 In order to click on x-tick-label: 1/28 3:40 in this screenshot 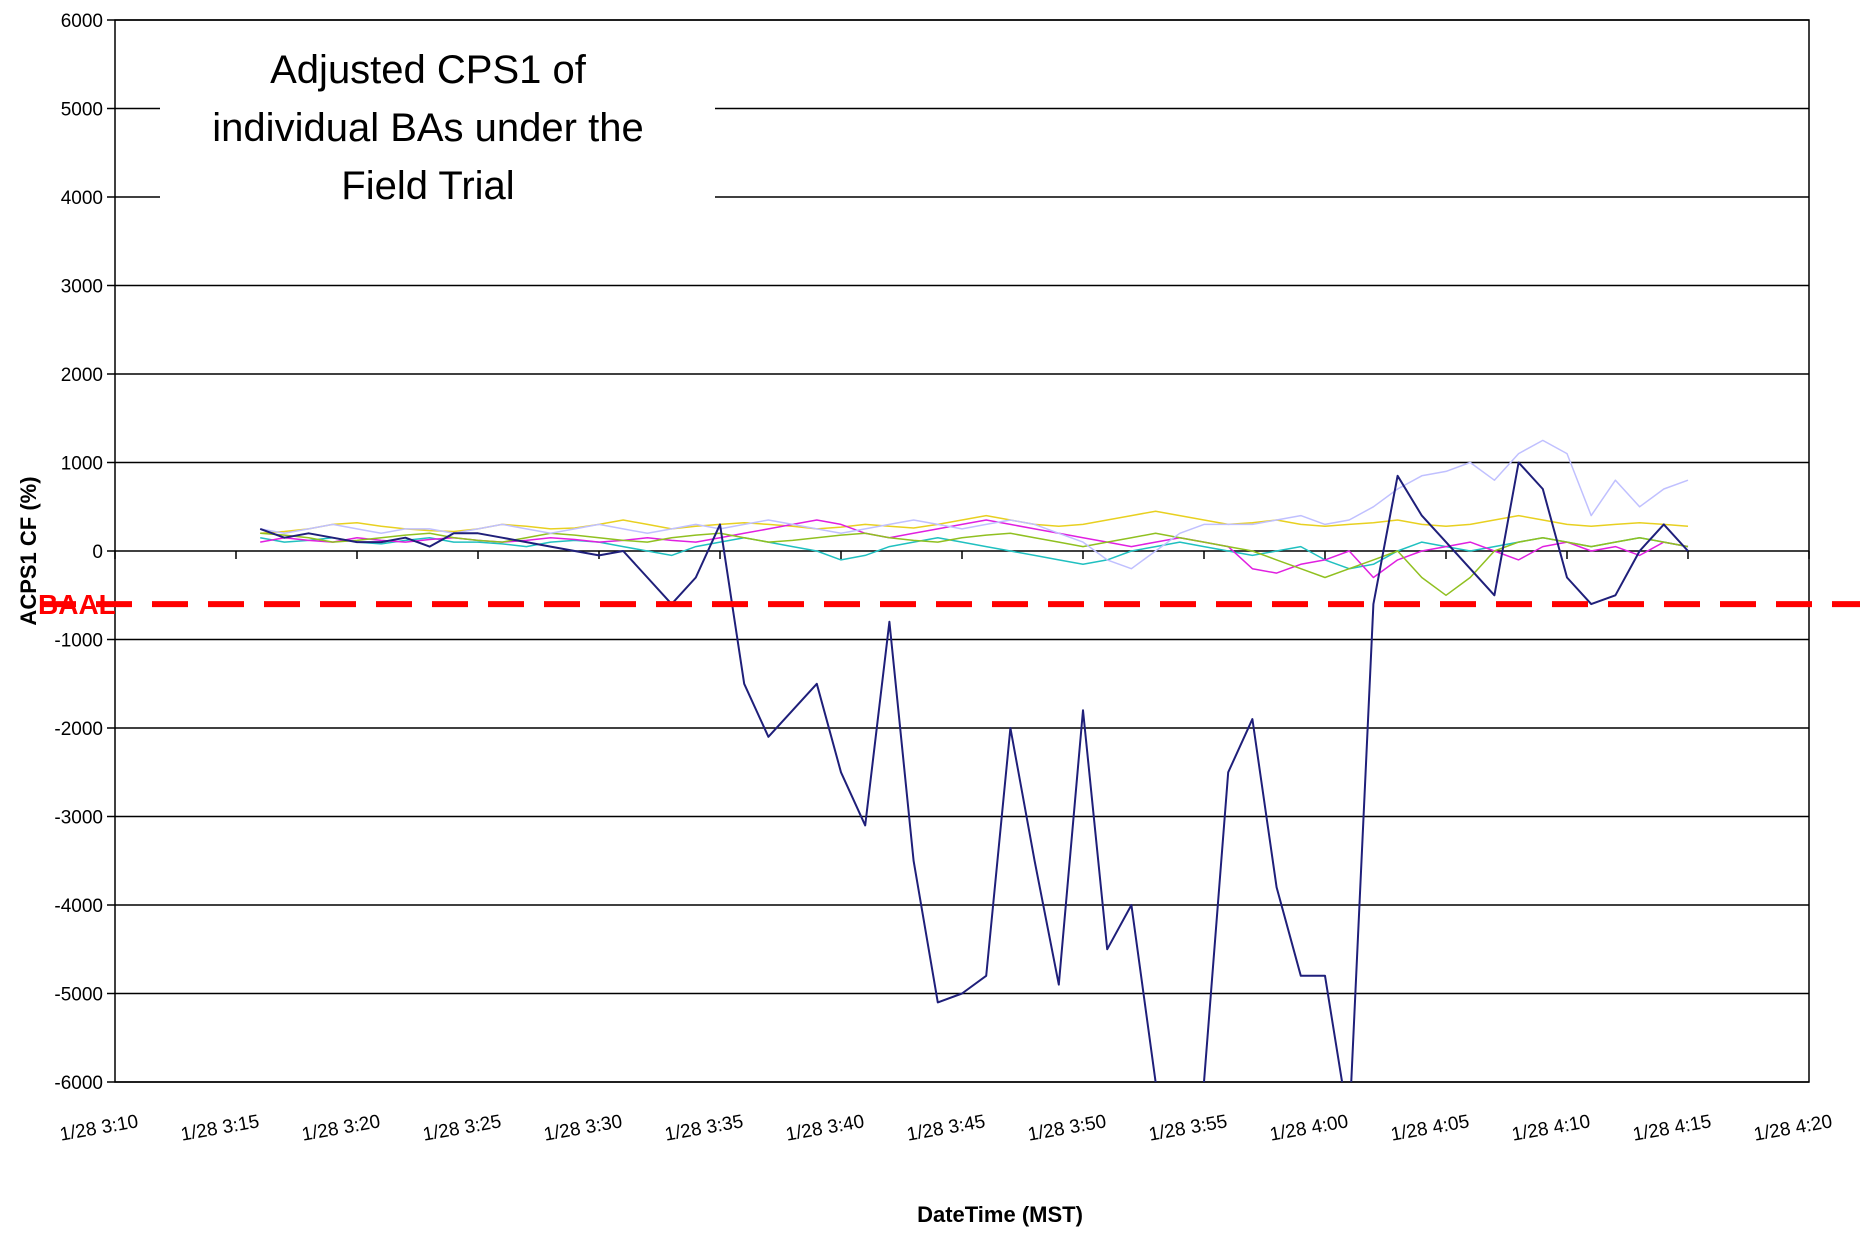, I will do `click(825, 1128)`.